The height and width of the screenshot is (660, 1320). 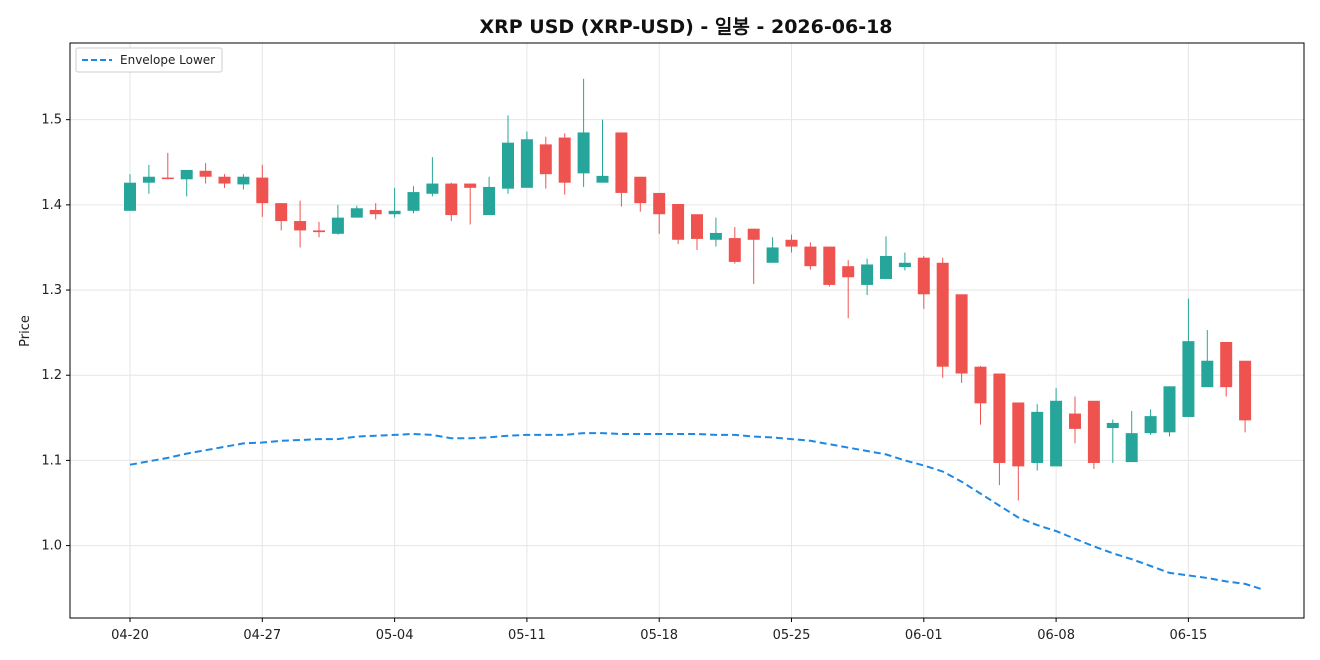 I want to click on legend: Envelope Lower, so click(x=149, y=60).